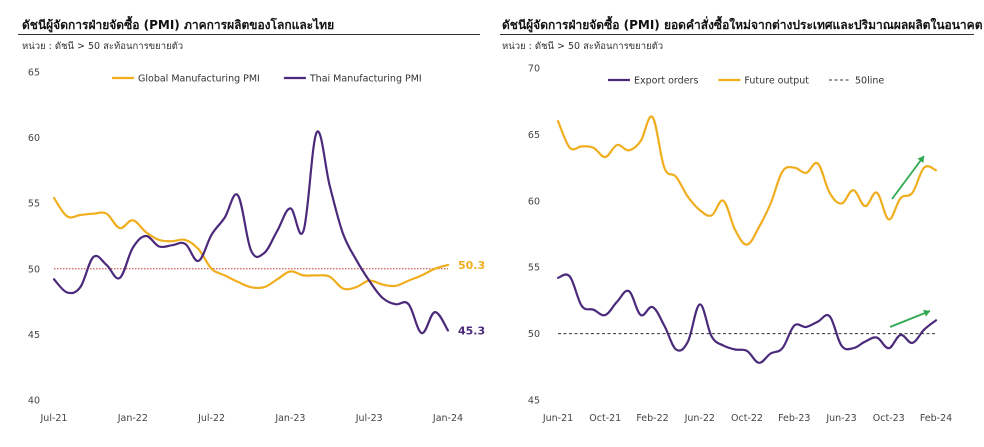 The image size is (984, 447). I want to click on x-tick-label: Jul-21, so click(54, 418).